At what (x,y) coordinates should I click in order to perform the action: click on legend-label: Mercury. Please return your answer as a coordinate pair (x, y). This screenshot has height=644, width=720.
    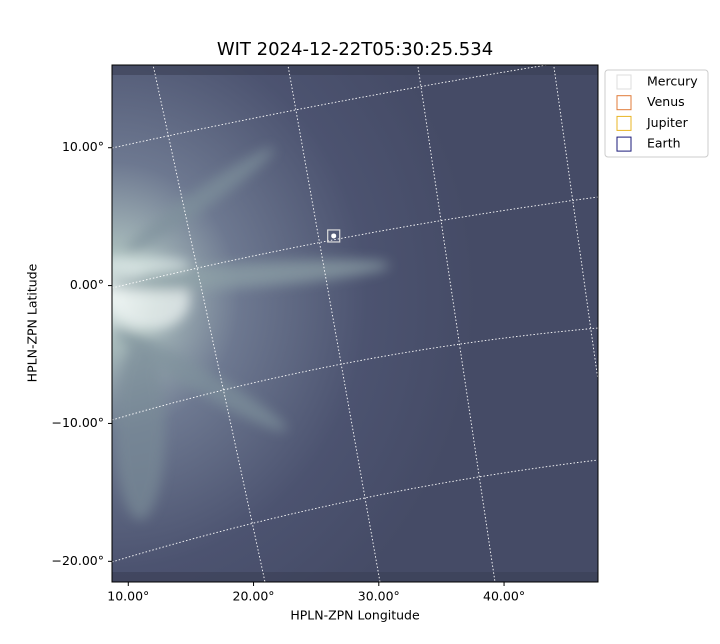
    Looking at the image, I should click on (672, 81).